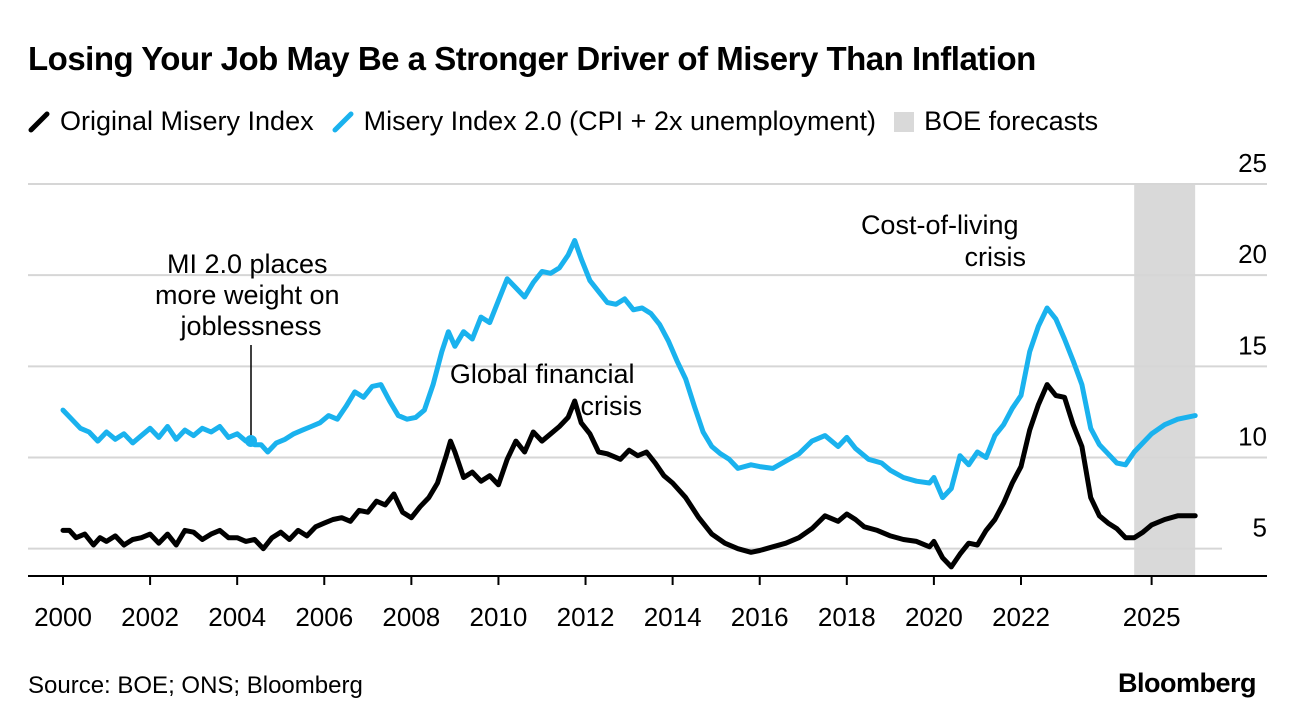  What do you see at coordinates (620, 121) in the screenshot?
I see `legend-label-mi2: Misery Index 2.0 (CPI + 2x unemployment)` at bounding box center [620, 121].